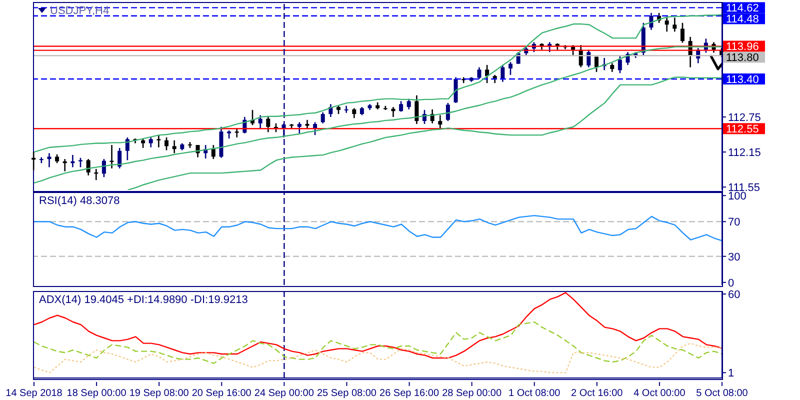 The height and width of the screenshot is (400, 800). I want to click on chart-title: USDJPY,H4, so click(80, 11).